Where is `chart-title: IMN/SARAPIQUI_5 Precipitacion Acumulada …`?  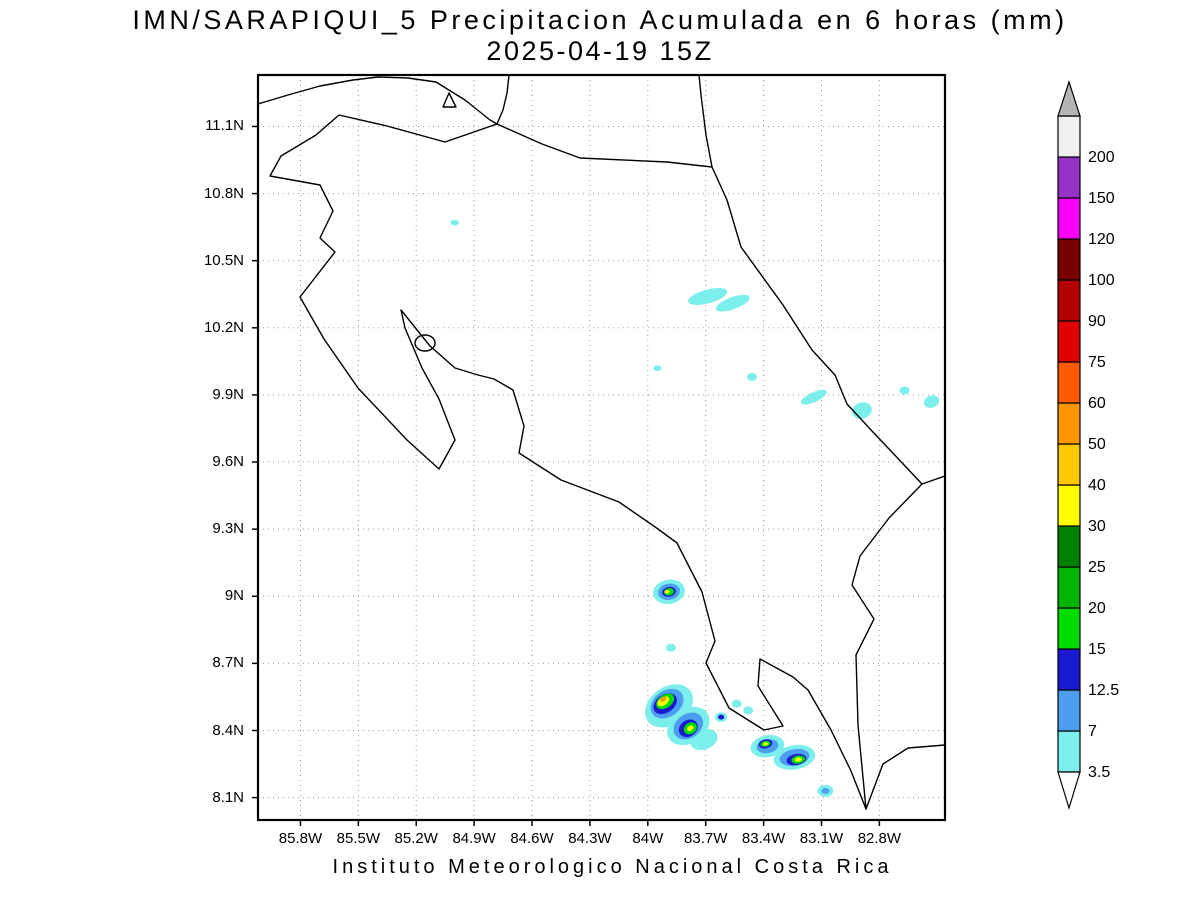 chart-title: IMN/SARAPIQUI_5 Precipitacion Acumulada … is located at coordinates (600, 20).